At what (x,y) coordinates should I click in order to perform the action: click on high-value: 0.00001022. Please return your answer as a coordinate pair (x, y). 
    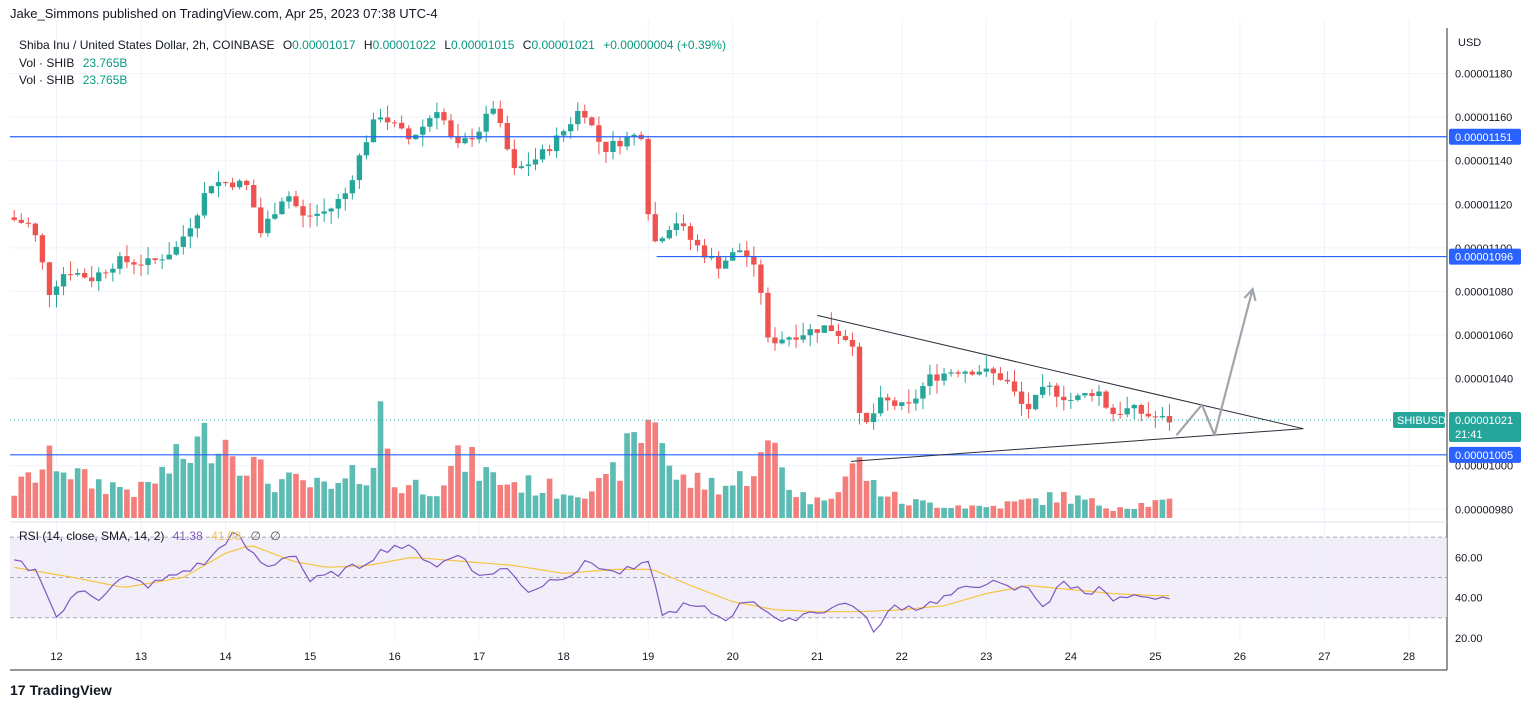
    Looking at the image, I should click on (404, 45).